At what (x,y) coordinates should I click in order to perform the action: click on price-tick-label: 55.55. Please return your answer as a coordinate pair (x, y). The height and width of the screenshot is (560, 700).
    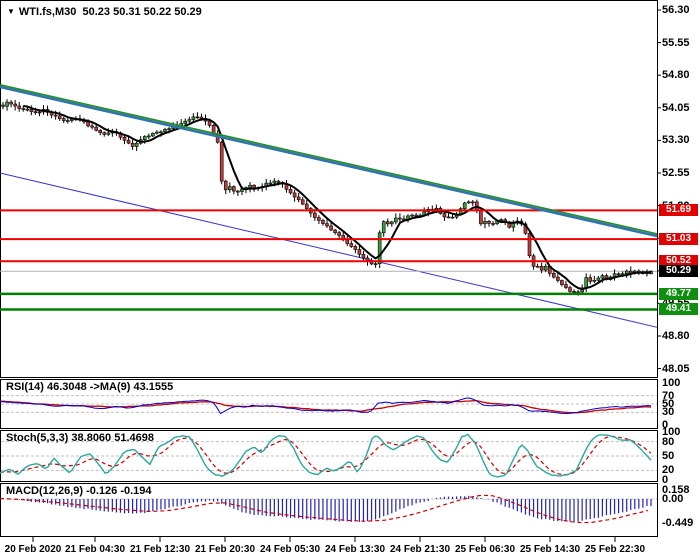
    Looking at the image, I should click on (676, 42).